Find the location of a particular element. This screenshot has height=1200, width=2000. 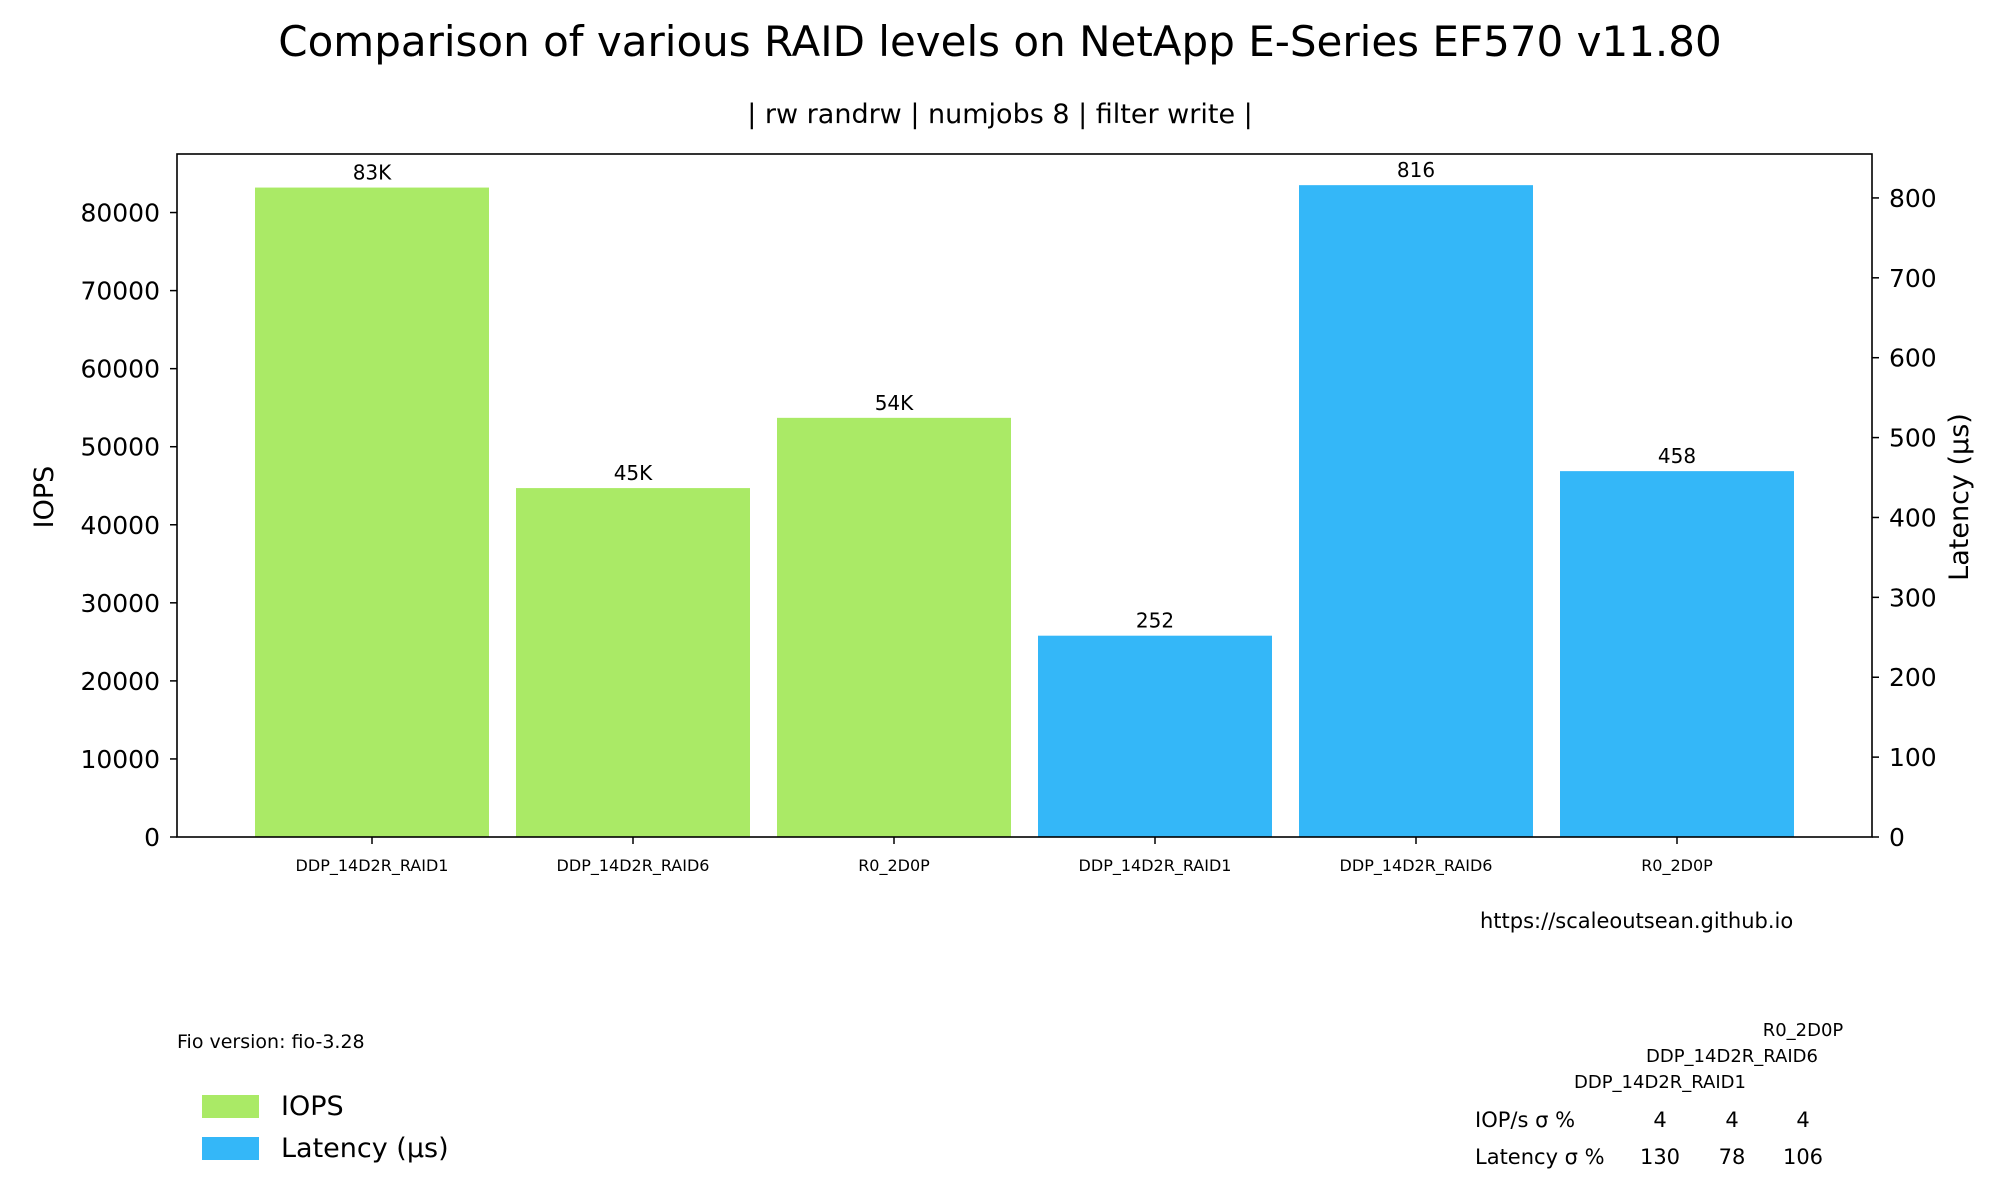

bar-value-label: 816 is located at coordinates (1416, 170).